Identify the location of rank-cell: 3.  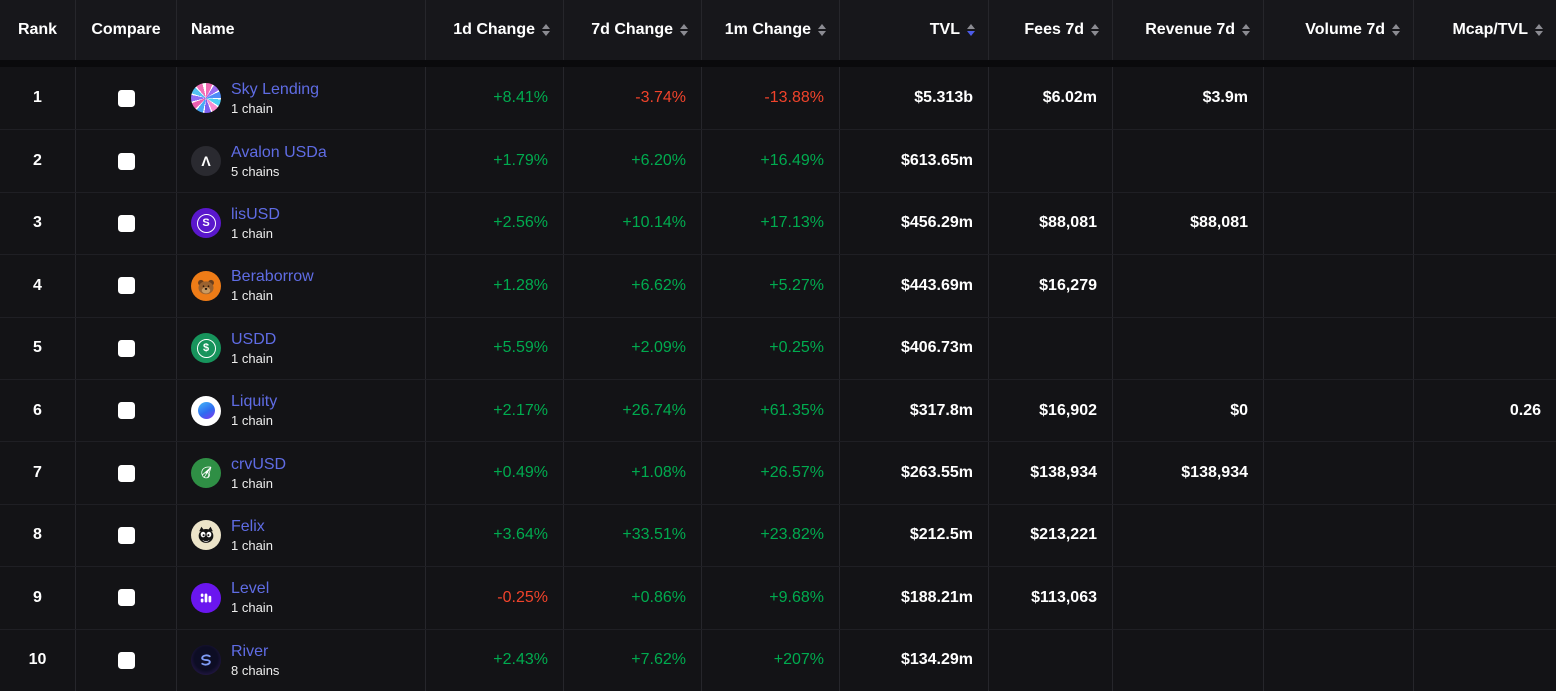
(37, 223).